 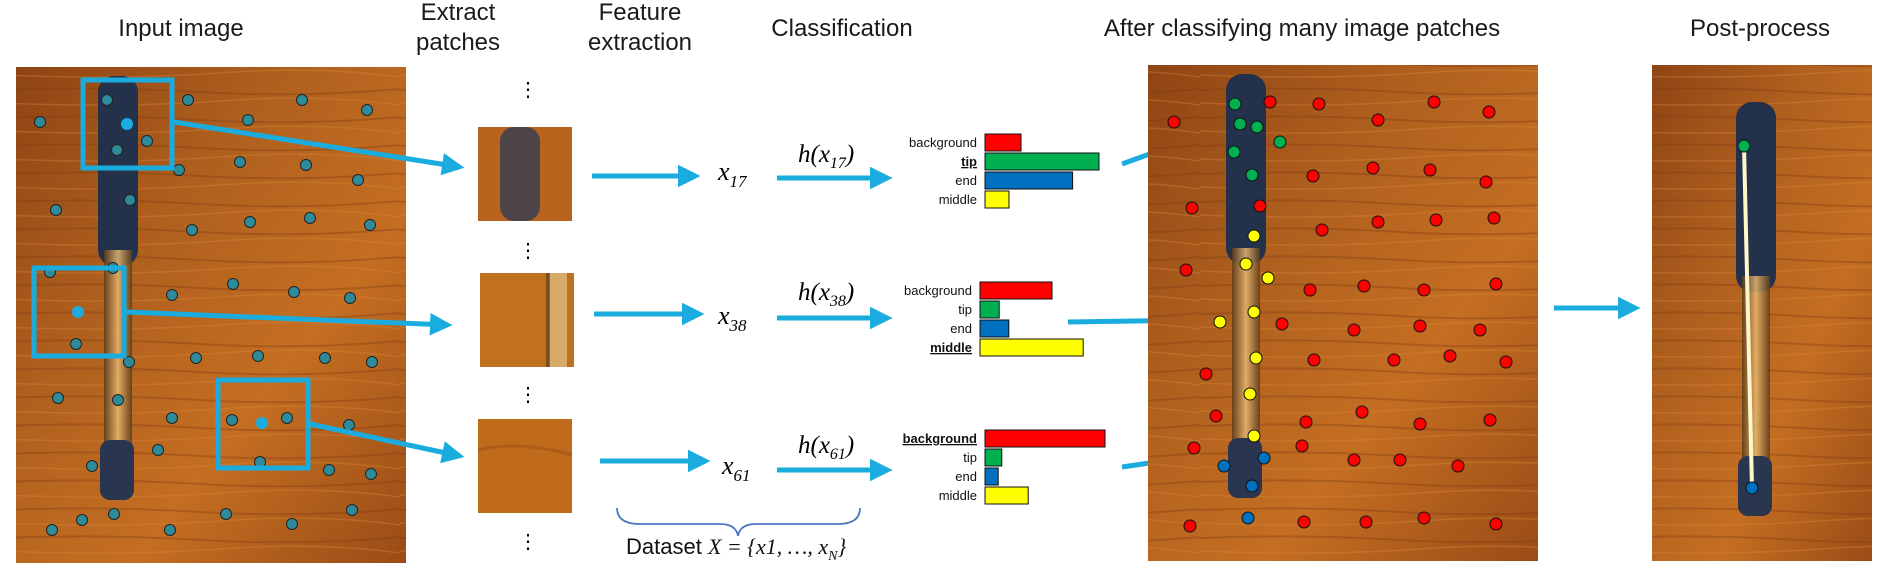 I want to click on h-label-3: h(x61), so click(x=826, y=447).